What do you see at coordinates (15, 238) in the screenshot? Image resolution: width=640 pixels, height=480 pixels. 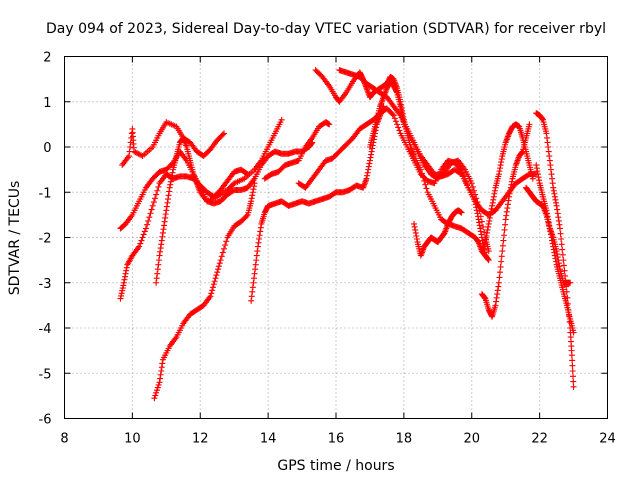 I see `y-axis-label: SDTVAR / TECUs` at bounding box center [15, 238].